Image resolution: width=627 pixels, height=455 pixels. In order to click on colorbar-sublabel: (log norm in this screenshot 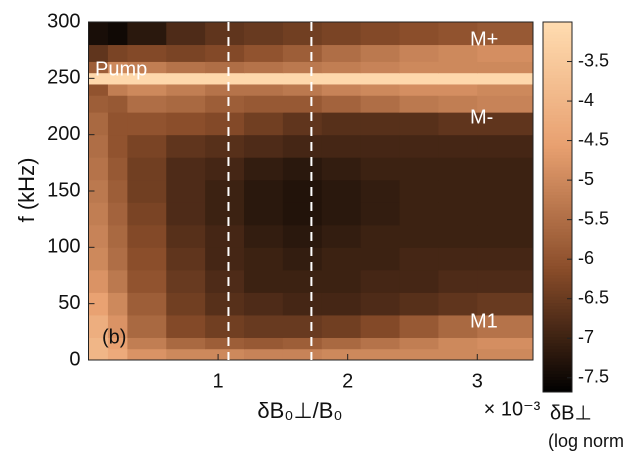, I will do `click(586, 441)`.